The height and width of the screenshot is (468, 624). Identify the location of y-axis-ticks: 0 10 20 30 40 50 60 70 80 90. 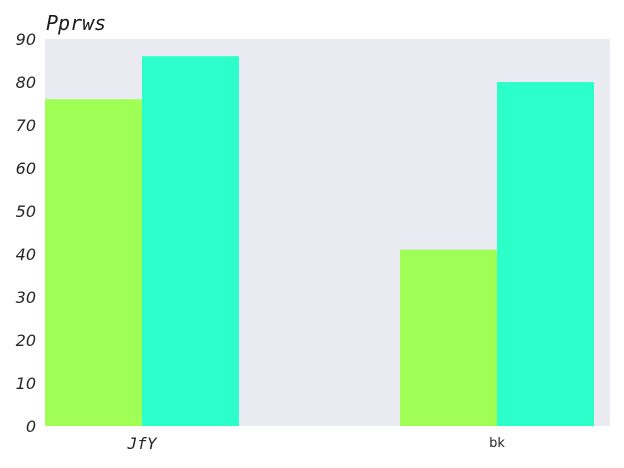
(26, 233).